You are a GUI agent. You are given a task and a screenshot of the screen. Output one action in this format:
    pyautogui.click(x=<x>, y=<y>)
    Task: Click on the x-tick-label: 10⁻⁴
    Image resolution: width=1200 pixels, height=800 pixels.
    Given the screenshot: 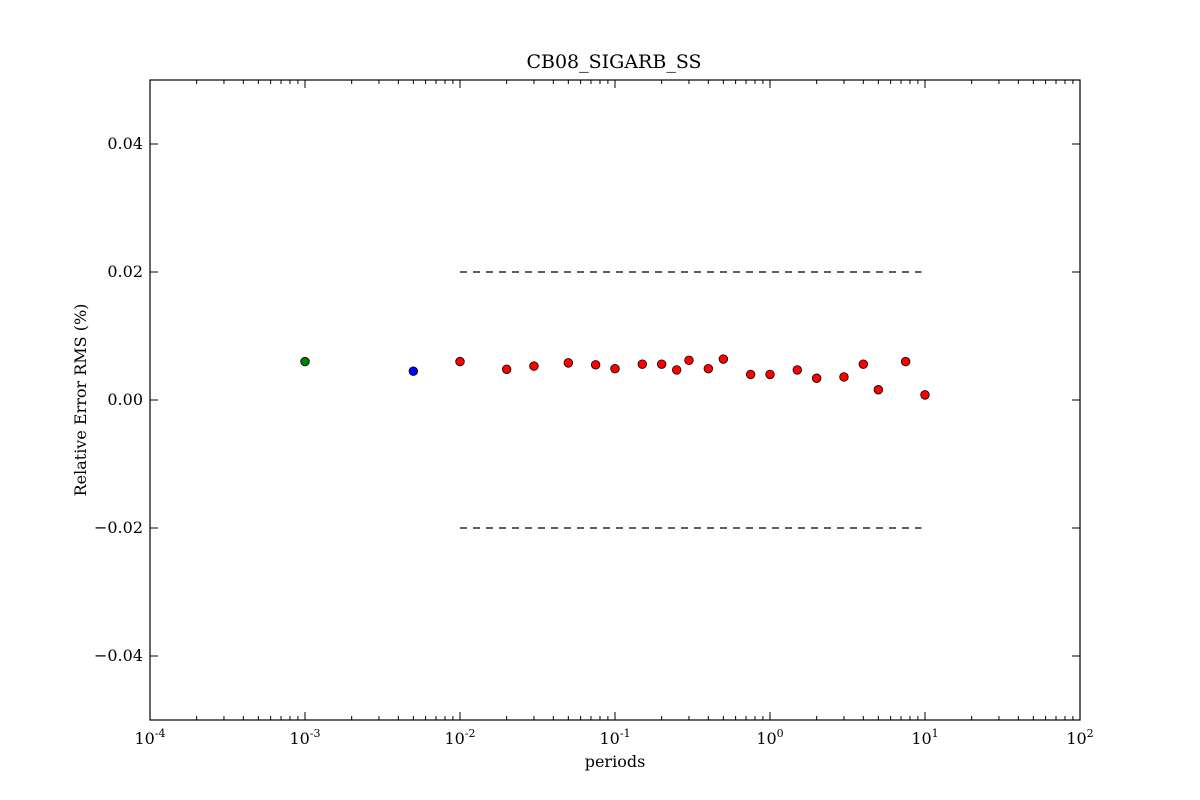 What is the action you would take?
    pyautogui.click(x=149, y=737)
    